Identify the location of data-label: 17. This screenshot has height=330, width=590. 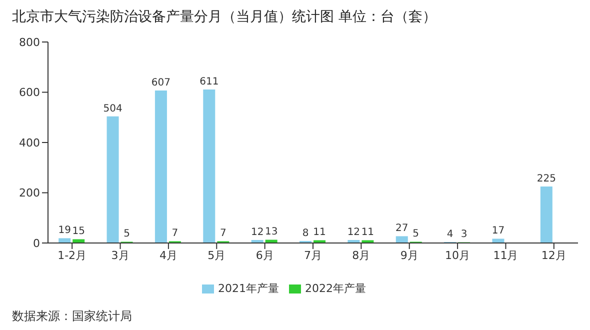
(498, 231).